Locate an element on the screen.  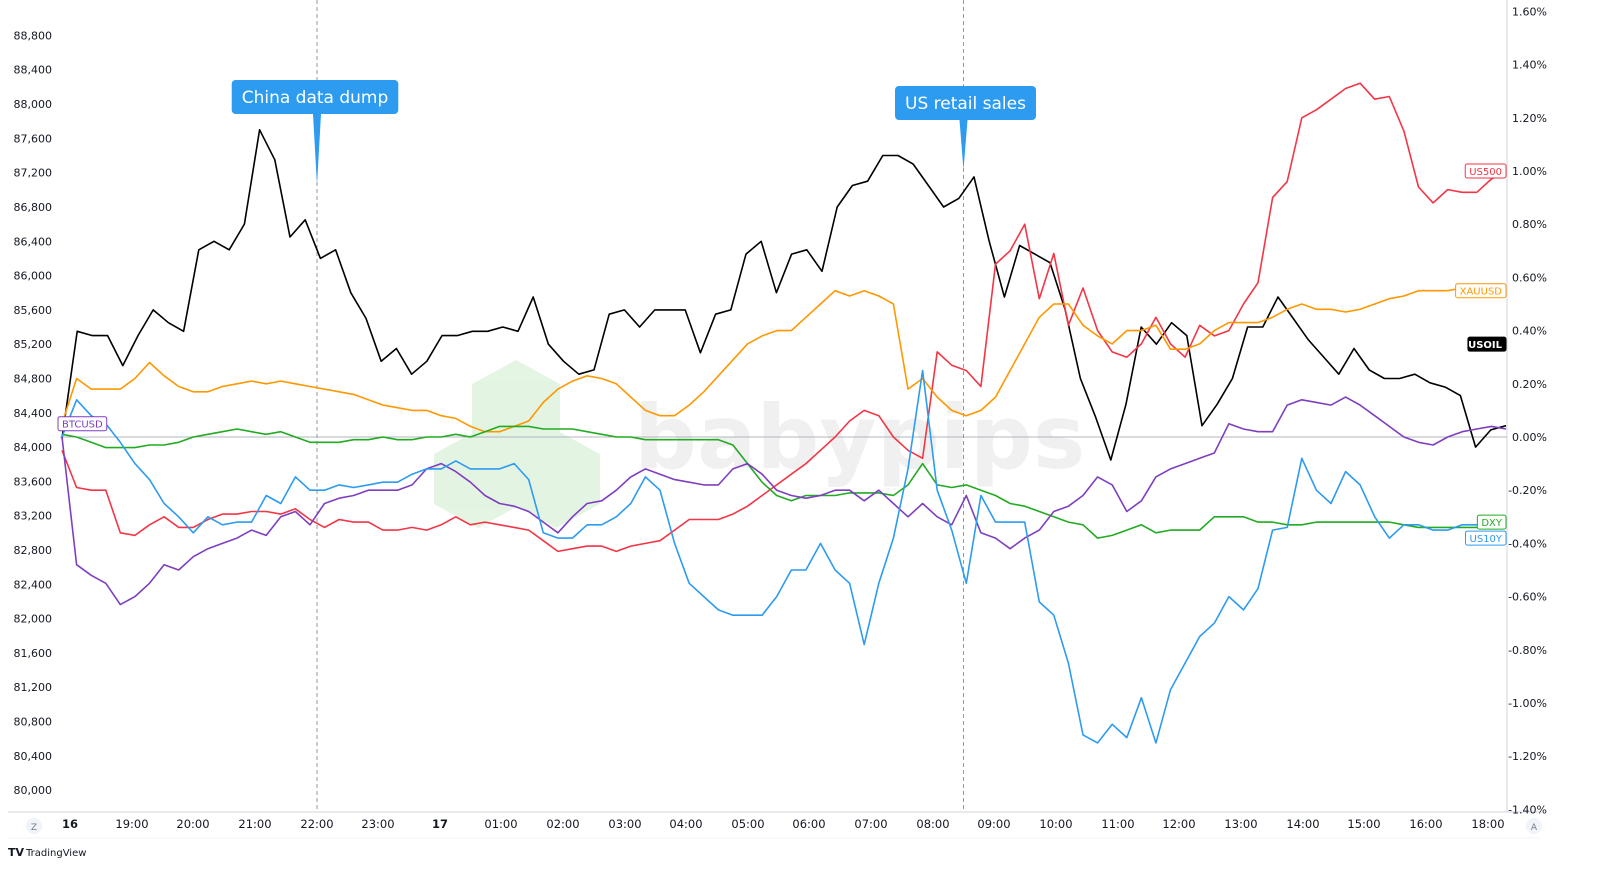
left-axis-tick: 81,600 is located at coordinates (33, 653).